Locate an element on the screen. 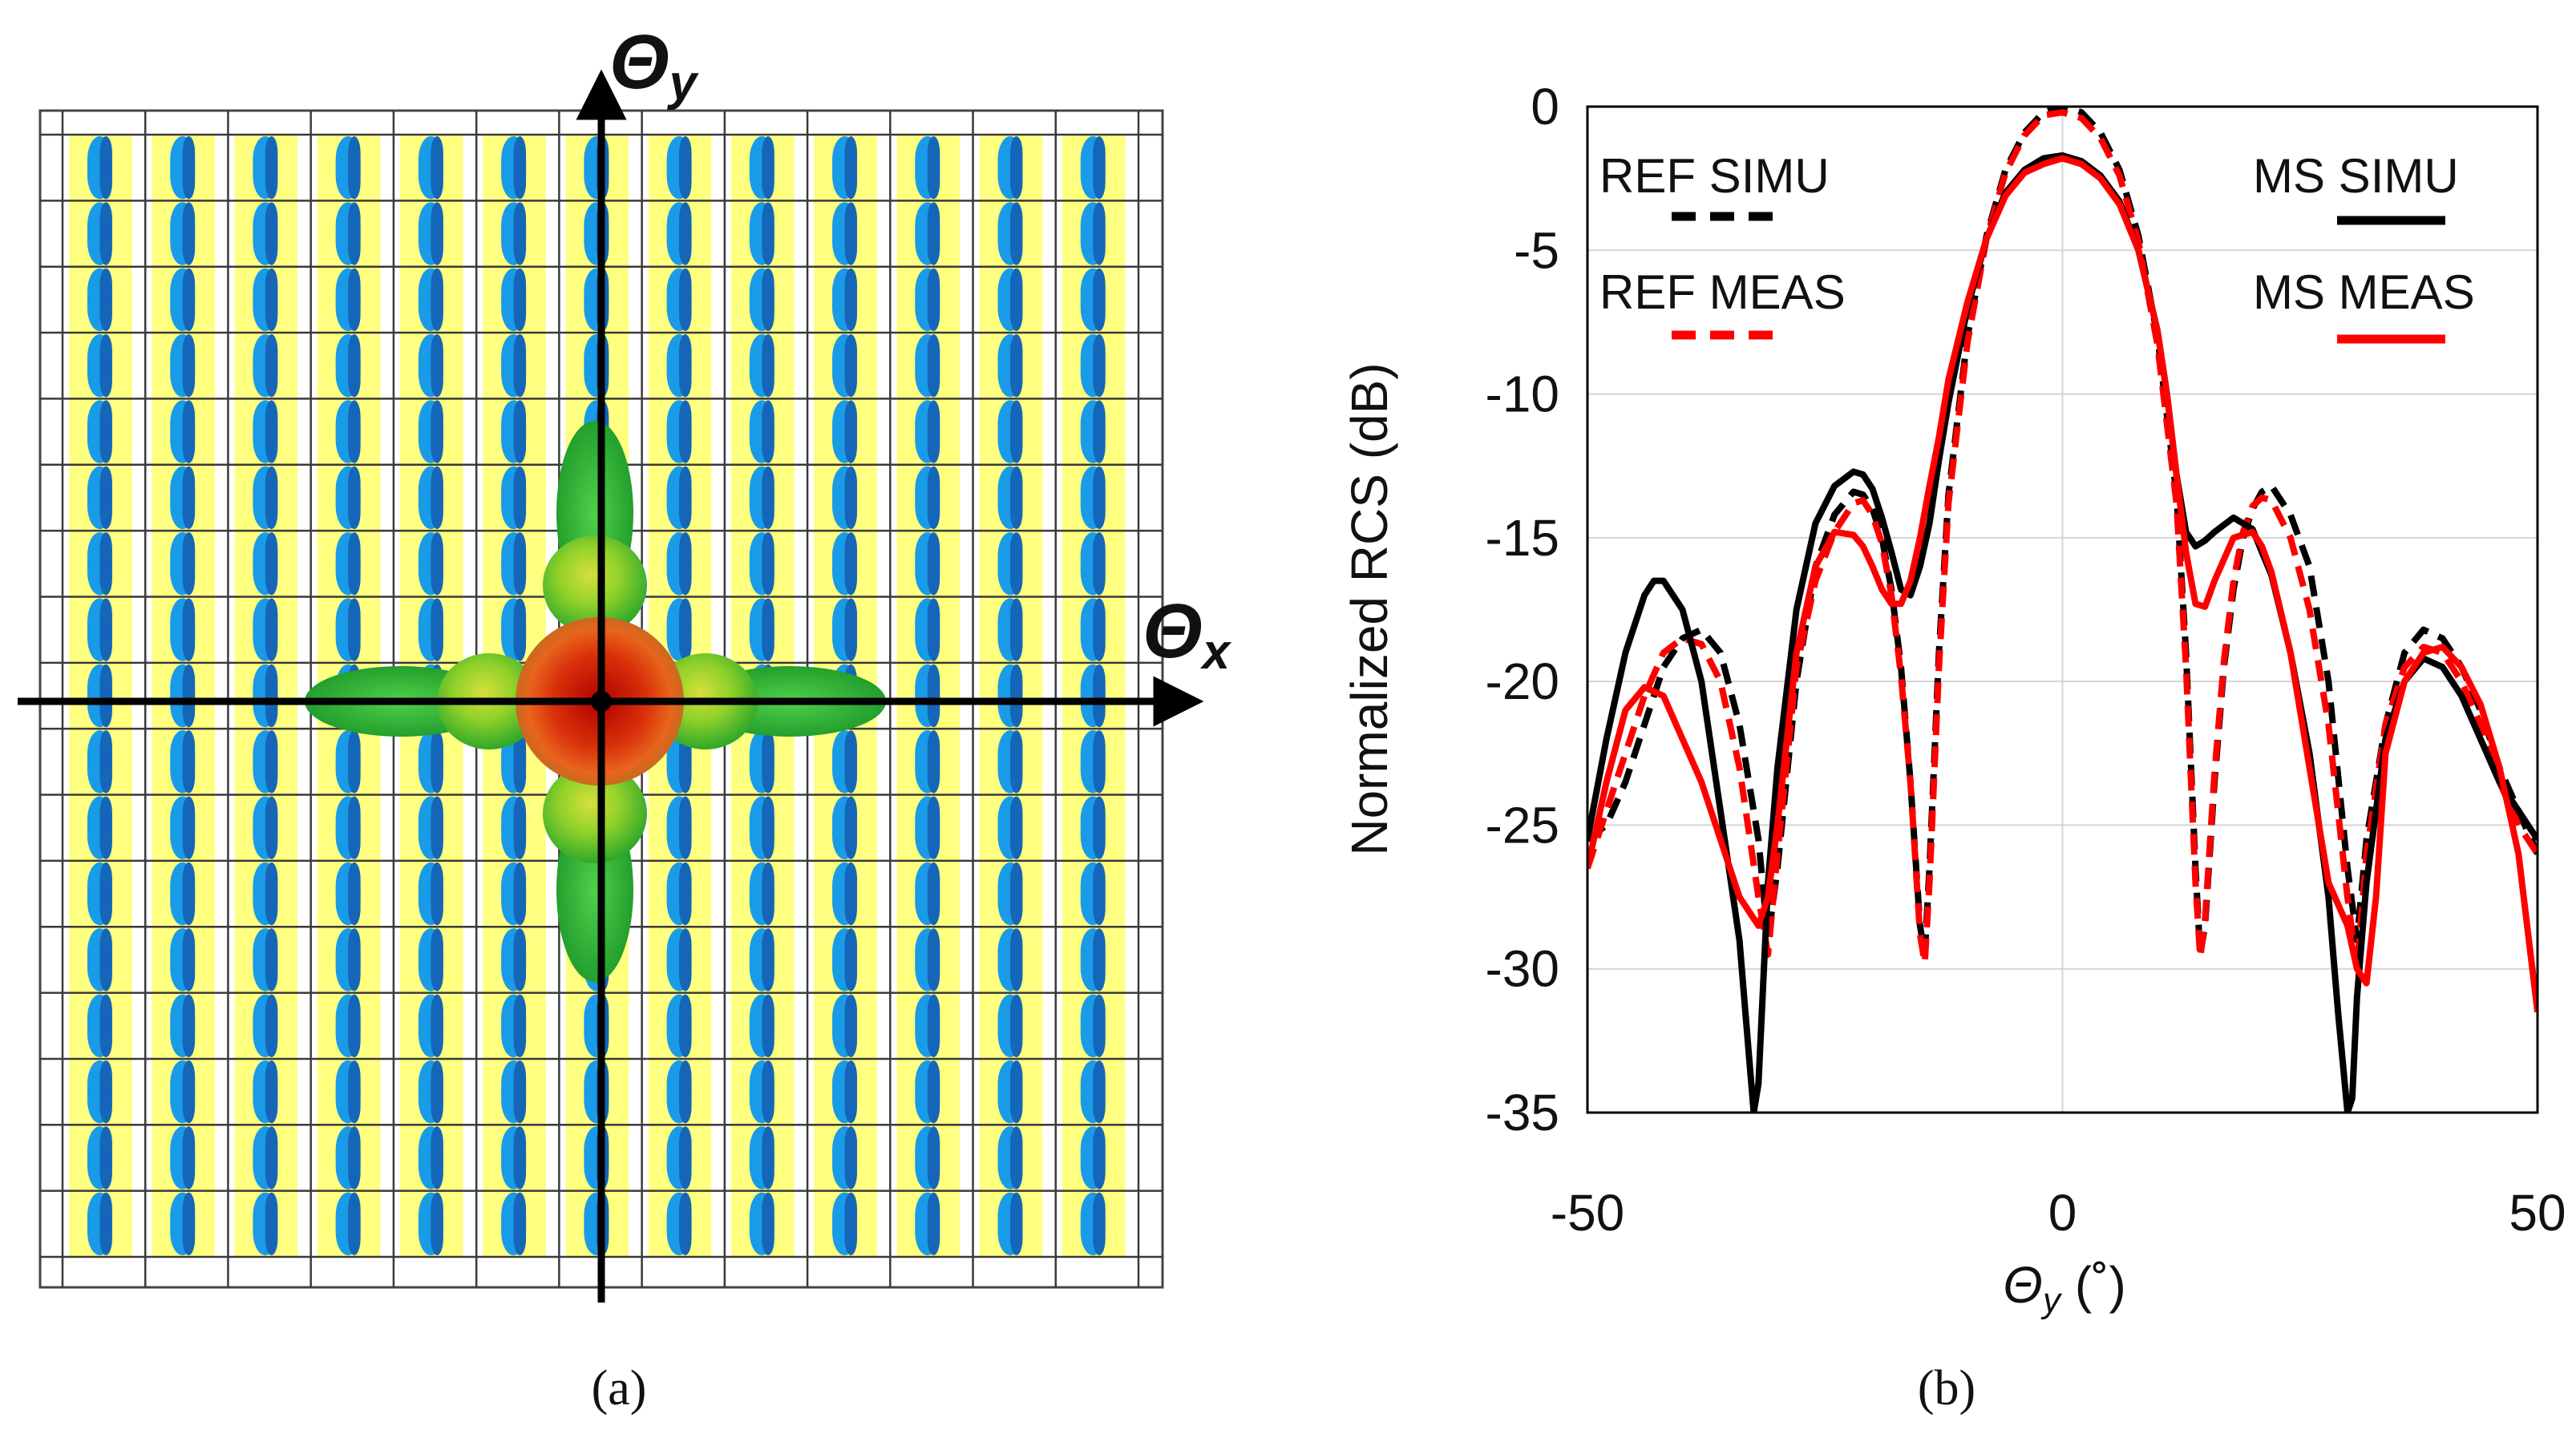 This screenshot has height=1430, width=2576. legend: REF SIMU REF MEAS MS SIMU MS MEAS is located at coordinates (2037, 247).